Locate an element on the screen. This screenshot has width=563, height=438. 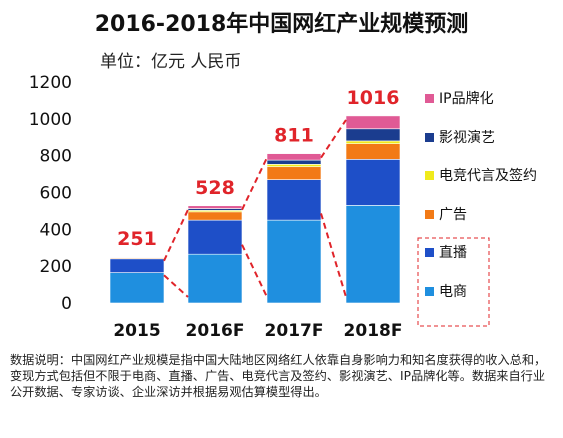
x-tick-label: 2017F is located at coordinates (294, 331).